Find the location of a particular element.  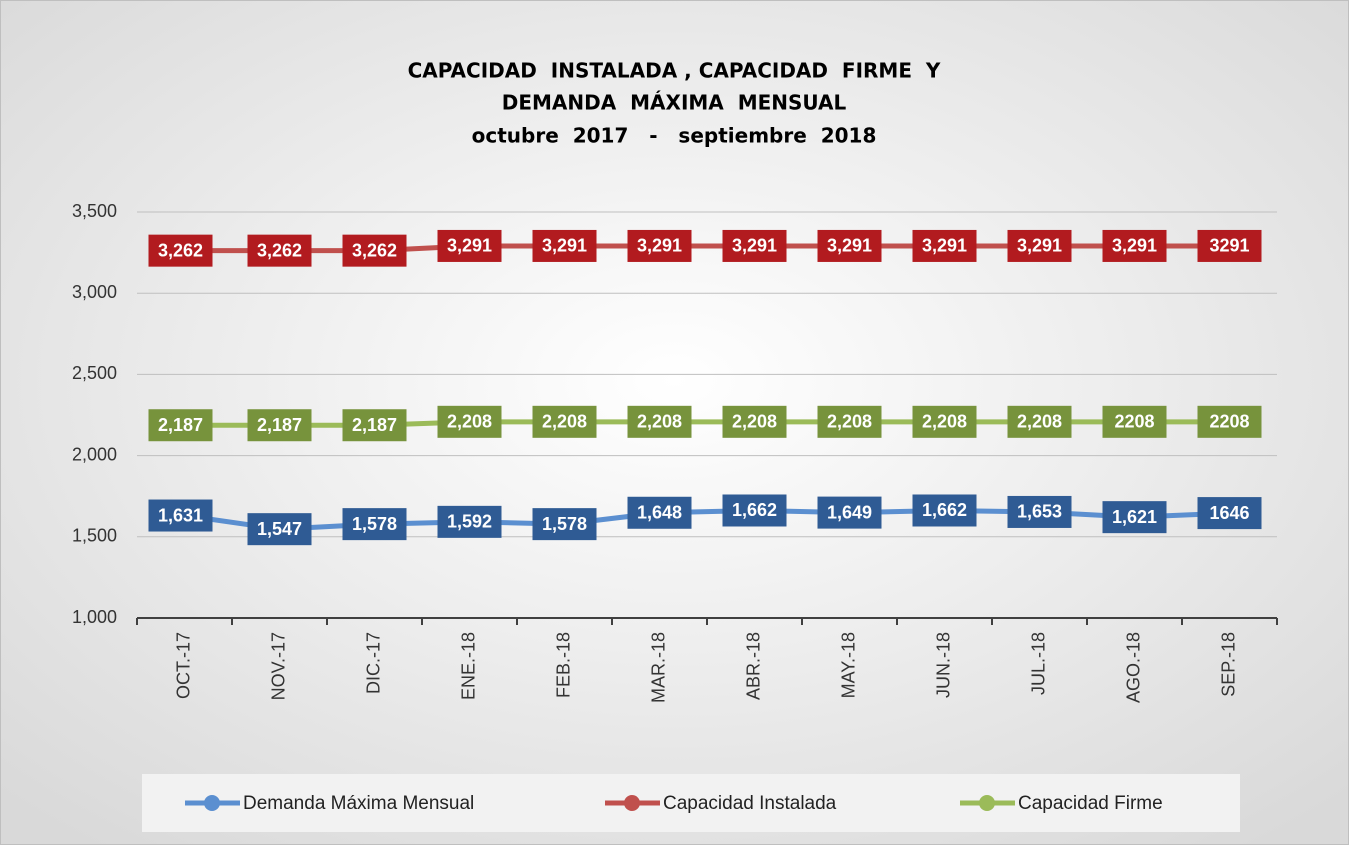

value-label: 1,592 is located at coordinates (469, 522).